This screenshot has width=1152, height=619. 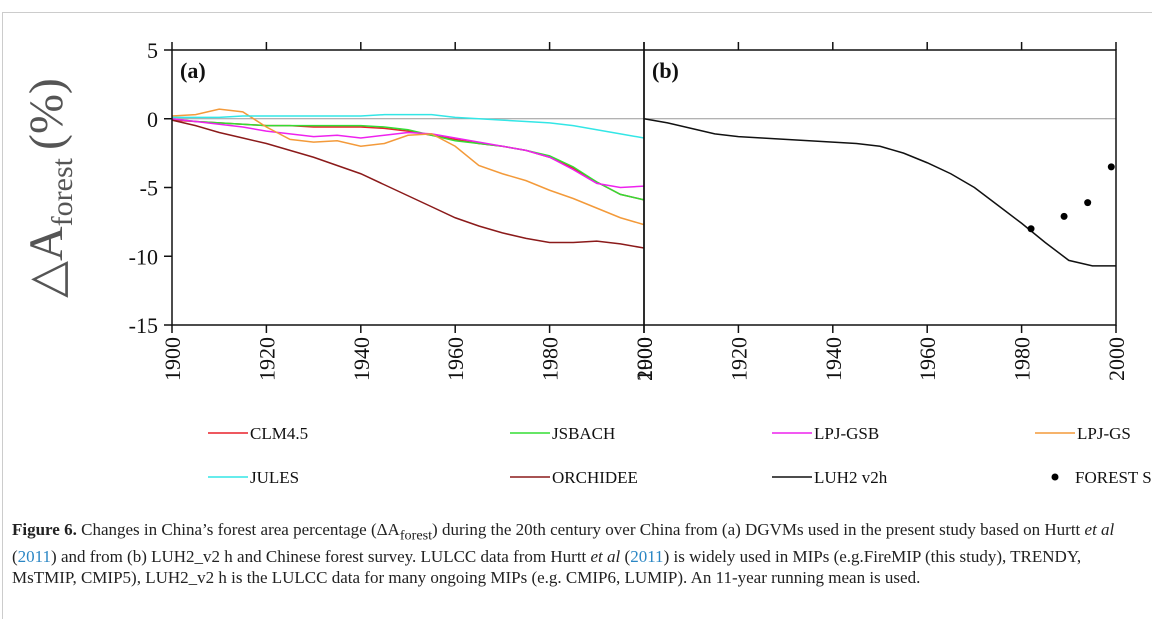 What do you see at coordinates (46, 262) in the screenshot?
I see `y-label-main: △A` at bounding box center [46, 262].